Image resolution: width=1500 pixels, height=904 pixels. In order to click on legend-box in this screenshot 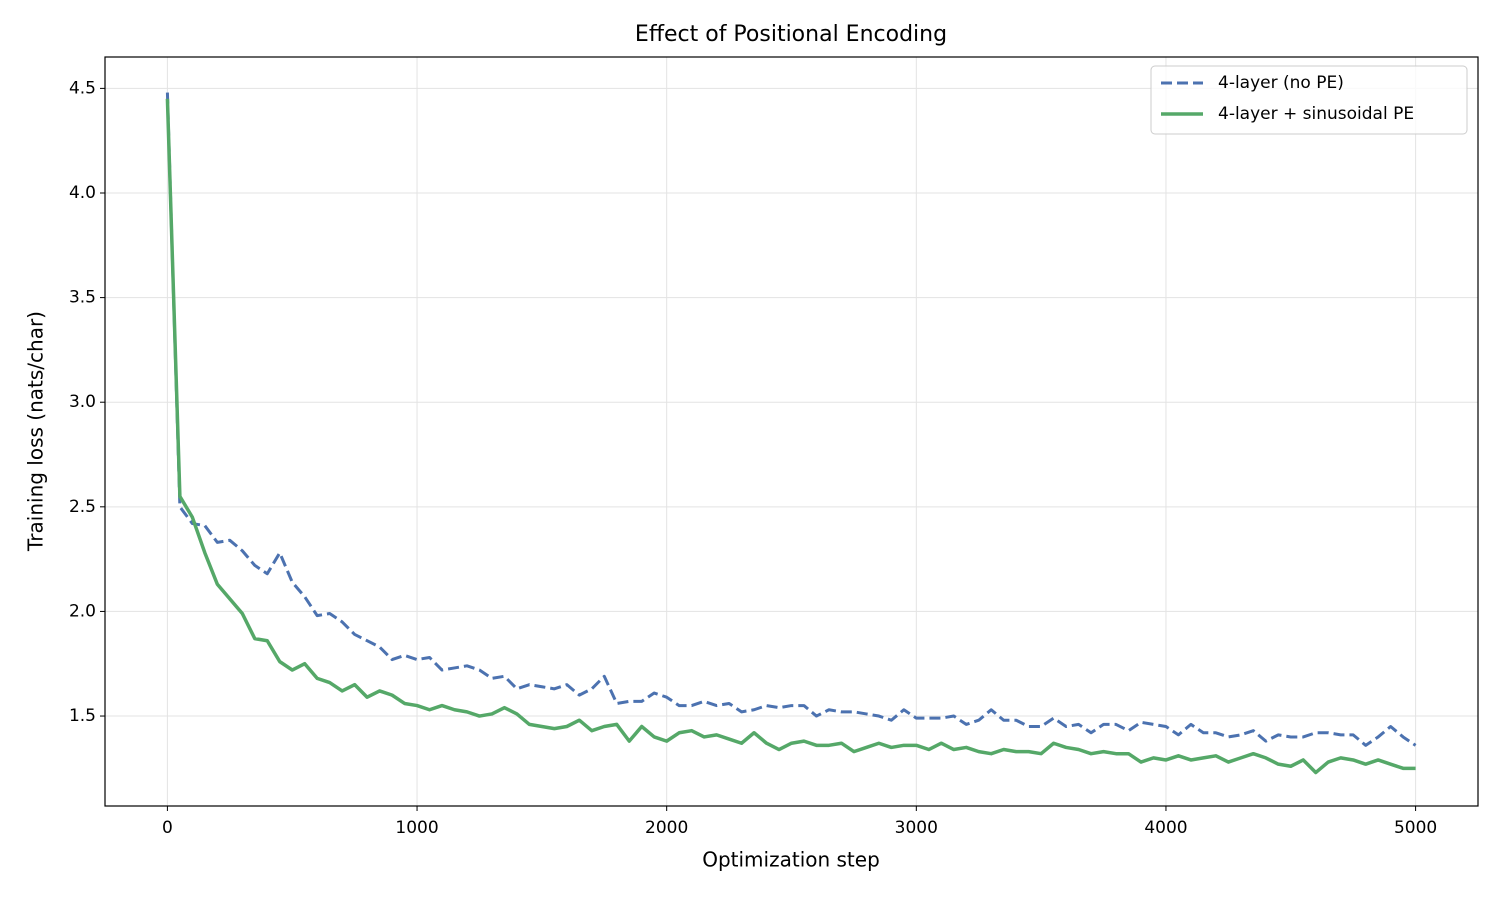, I will do `click(1309, 100)`.